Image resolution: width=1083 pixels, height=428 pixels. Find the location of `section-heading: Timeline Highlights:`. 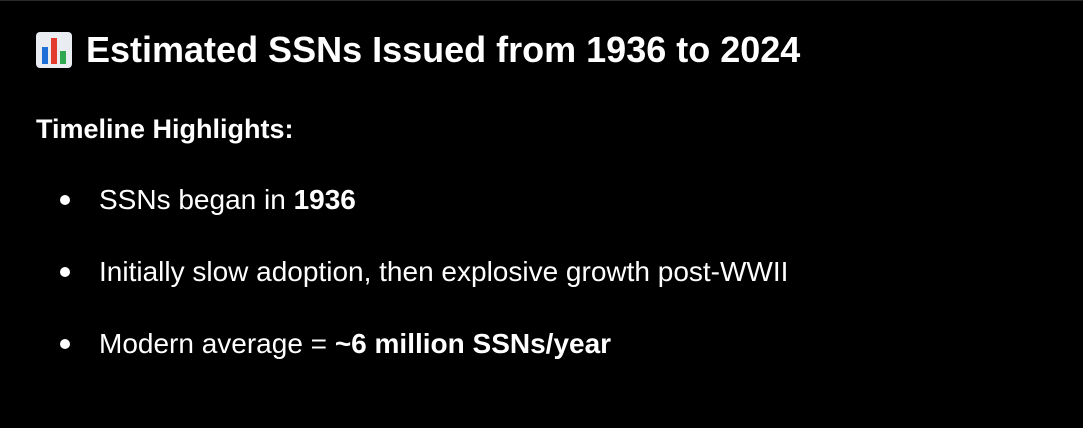

section-heading: Timeline Highlights: is located at coordinates (165, 129).